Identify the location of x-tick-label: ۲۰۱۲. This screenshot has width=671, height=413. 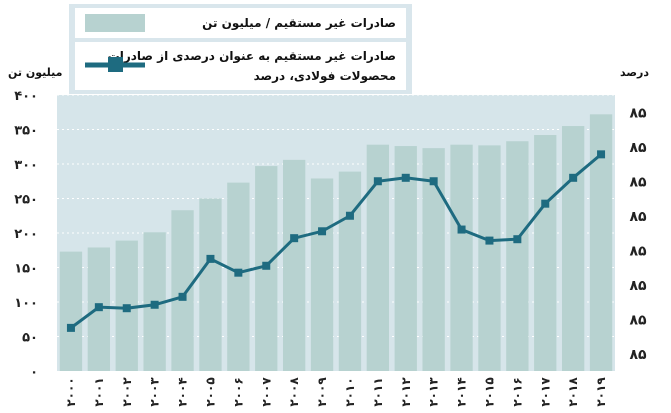
(406, 392).